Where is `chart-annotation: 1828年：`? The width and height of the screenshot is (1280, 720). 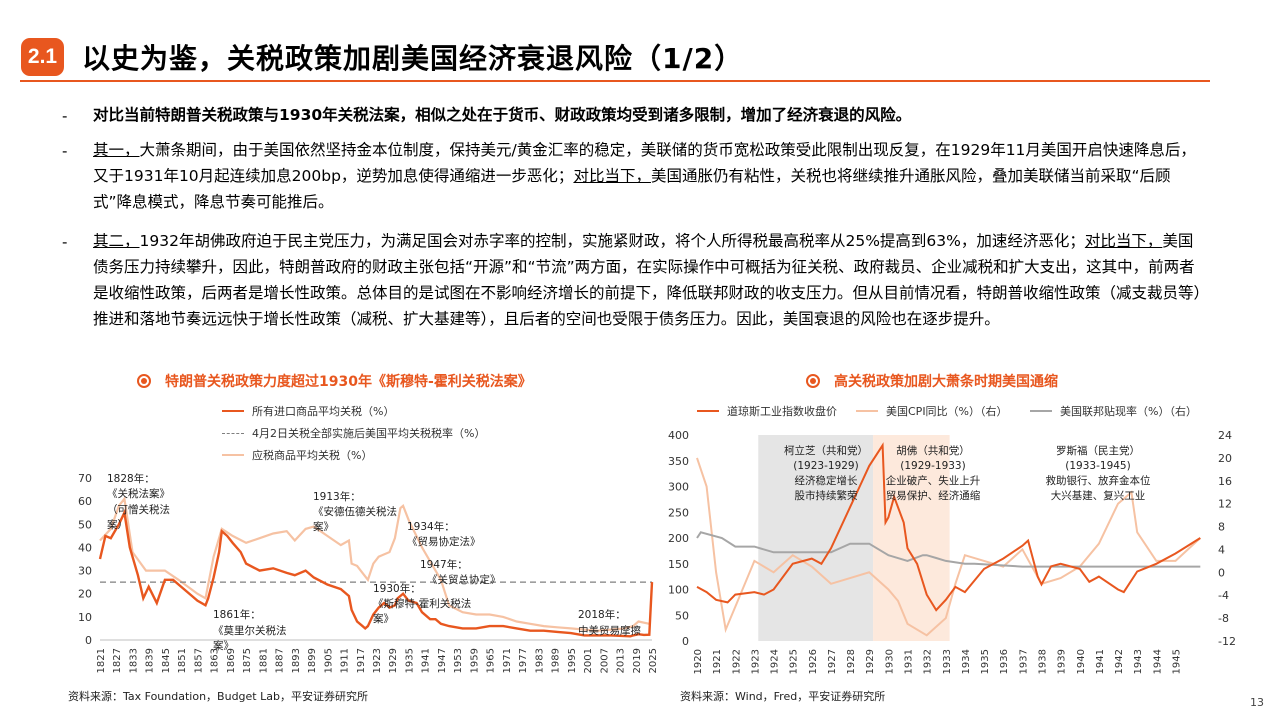 chart-annotation: 1828年： is located at coordinates (131, 478).